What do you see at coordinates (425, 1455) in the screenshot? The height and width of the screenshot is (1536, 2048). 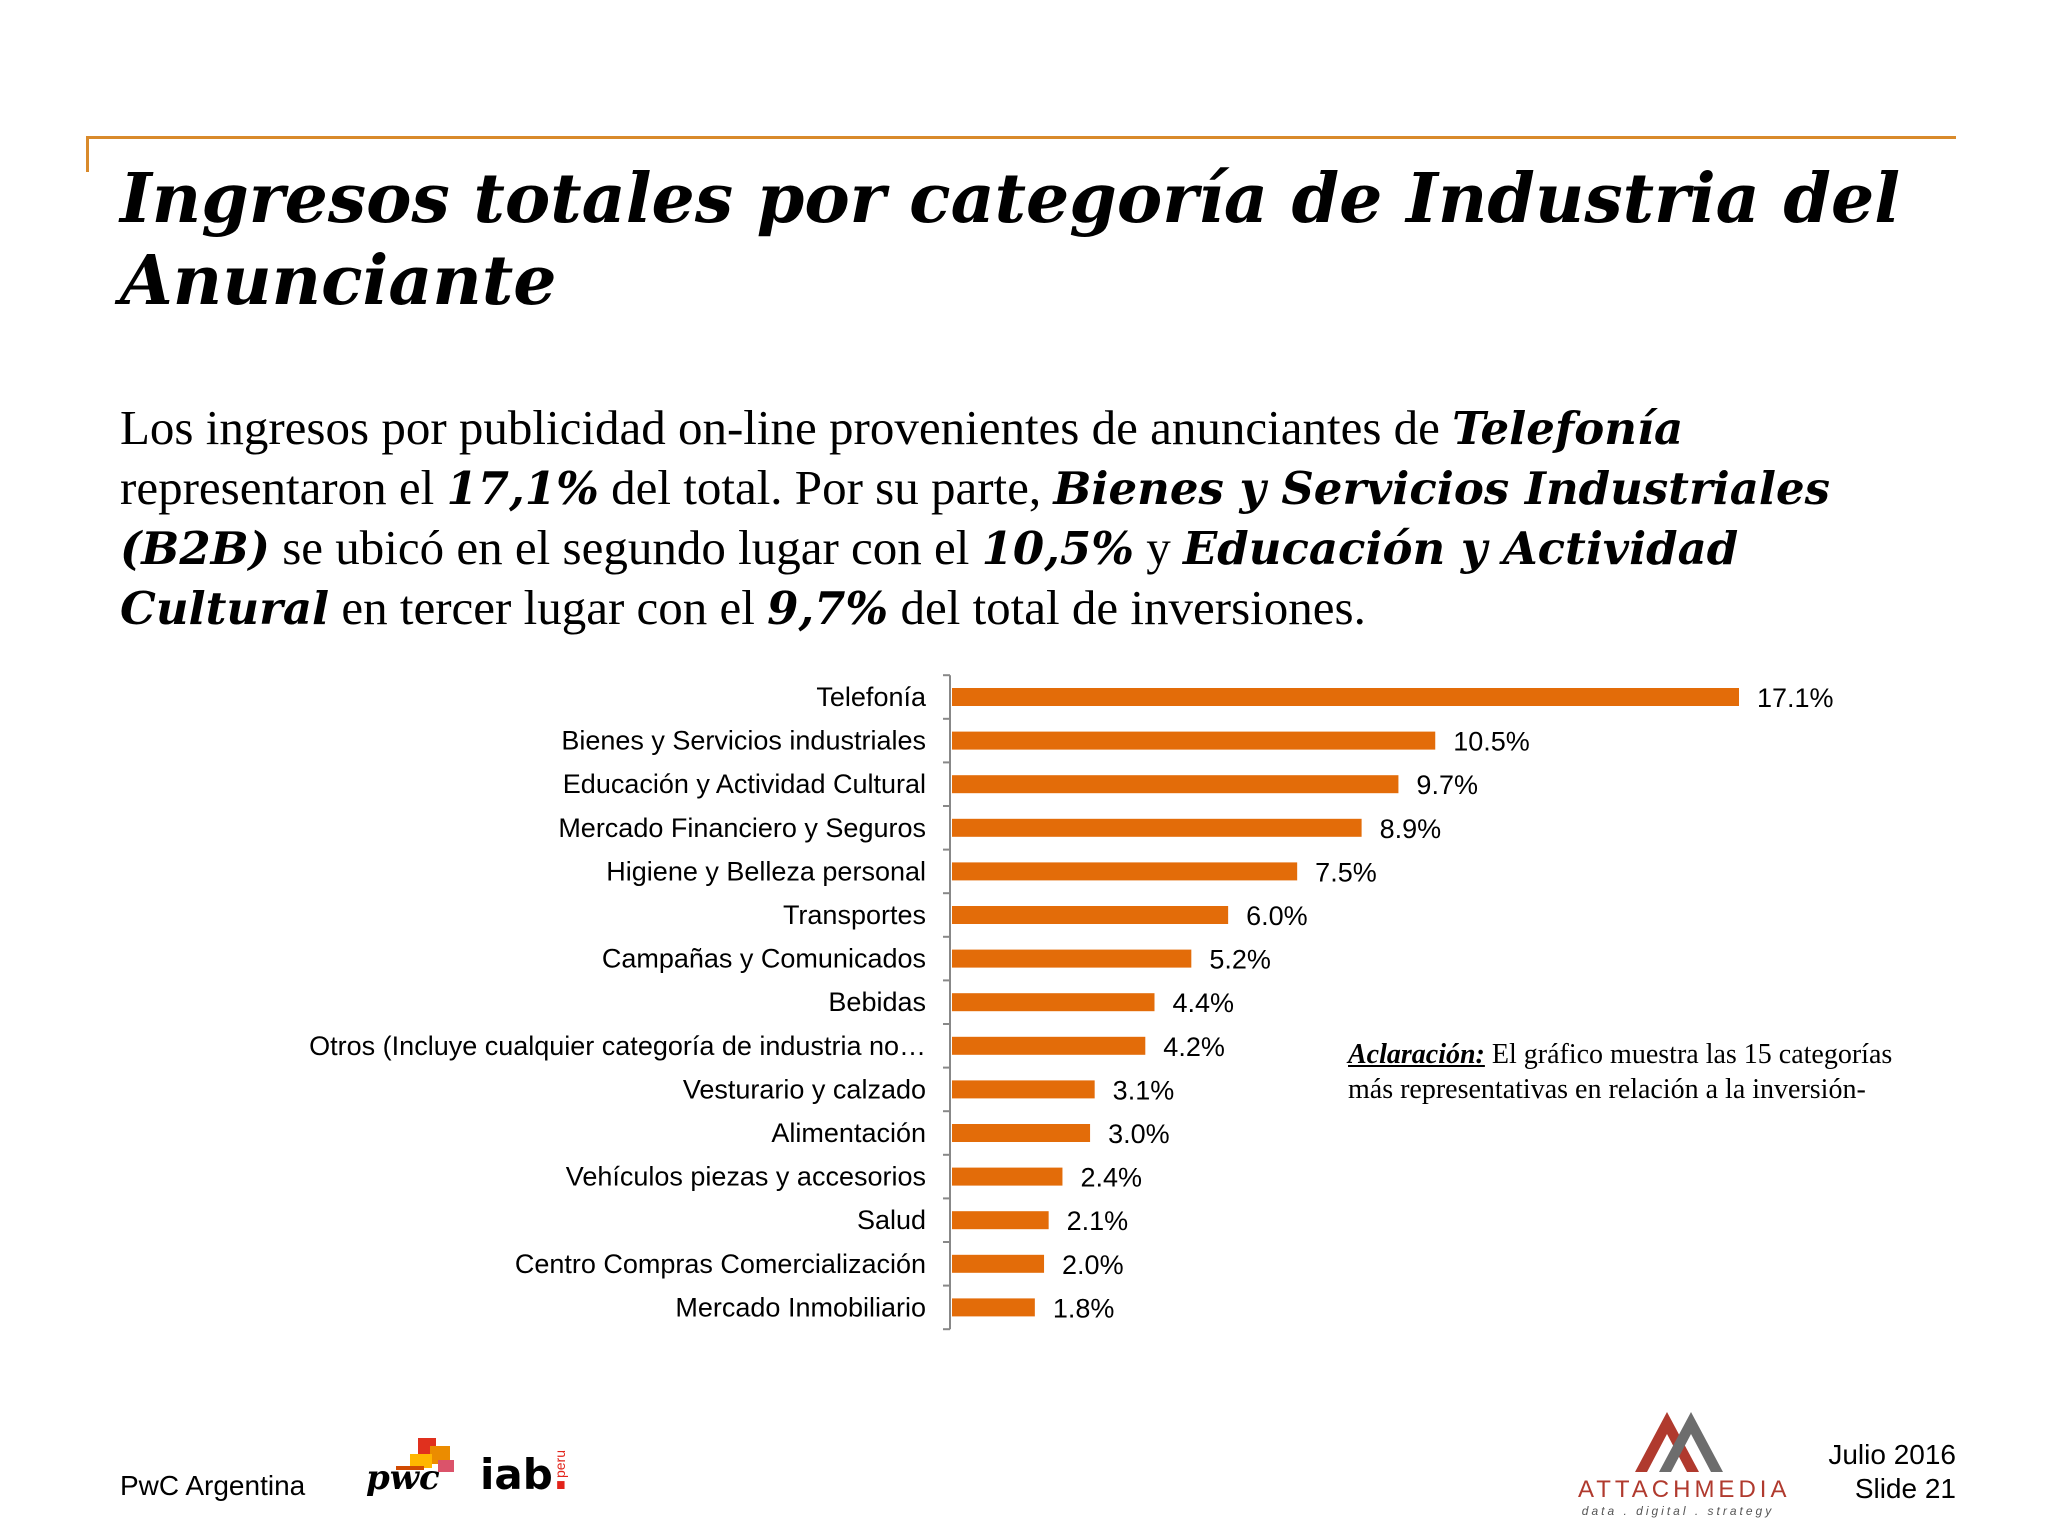 I see `pwc-logo-icon` at bounding box center [425, 1455].